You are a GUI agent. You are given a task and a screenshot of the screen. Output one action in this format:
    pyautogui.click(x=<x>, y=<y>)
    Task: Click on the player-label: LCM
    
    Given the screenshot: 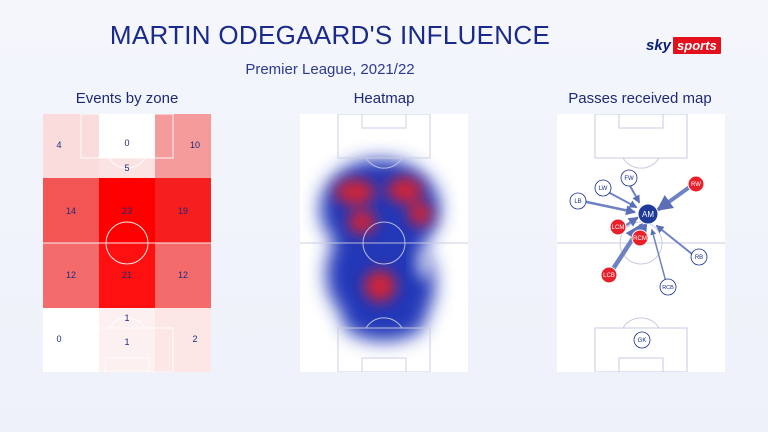 What is the action you would take?
    pyautogui.click(x=618, y=228)
    